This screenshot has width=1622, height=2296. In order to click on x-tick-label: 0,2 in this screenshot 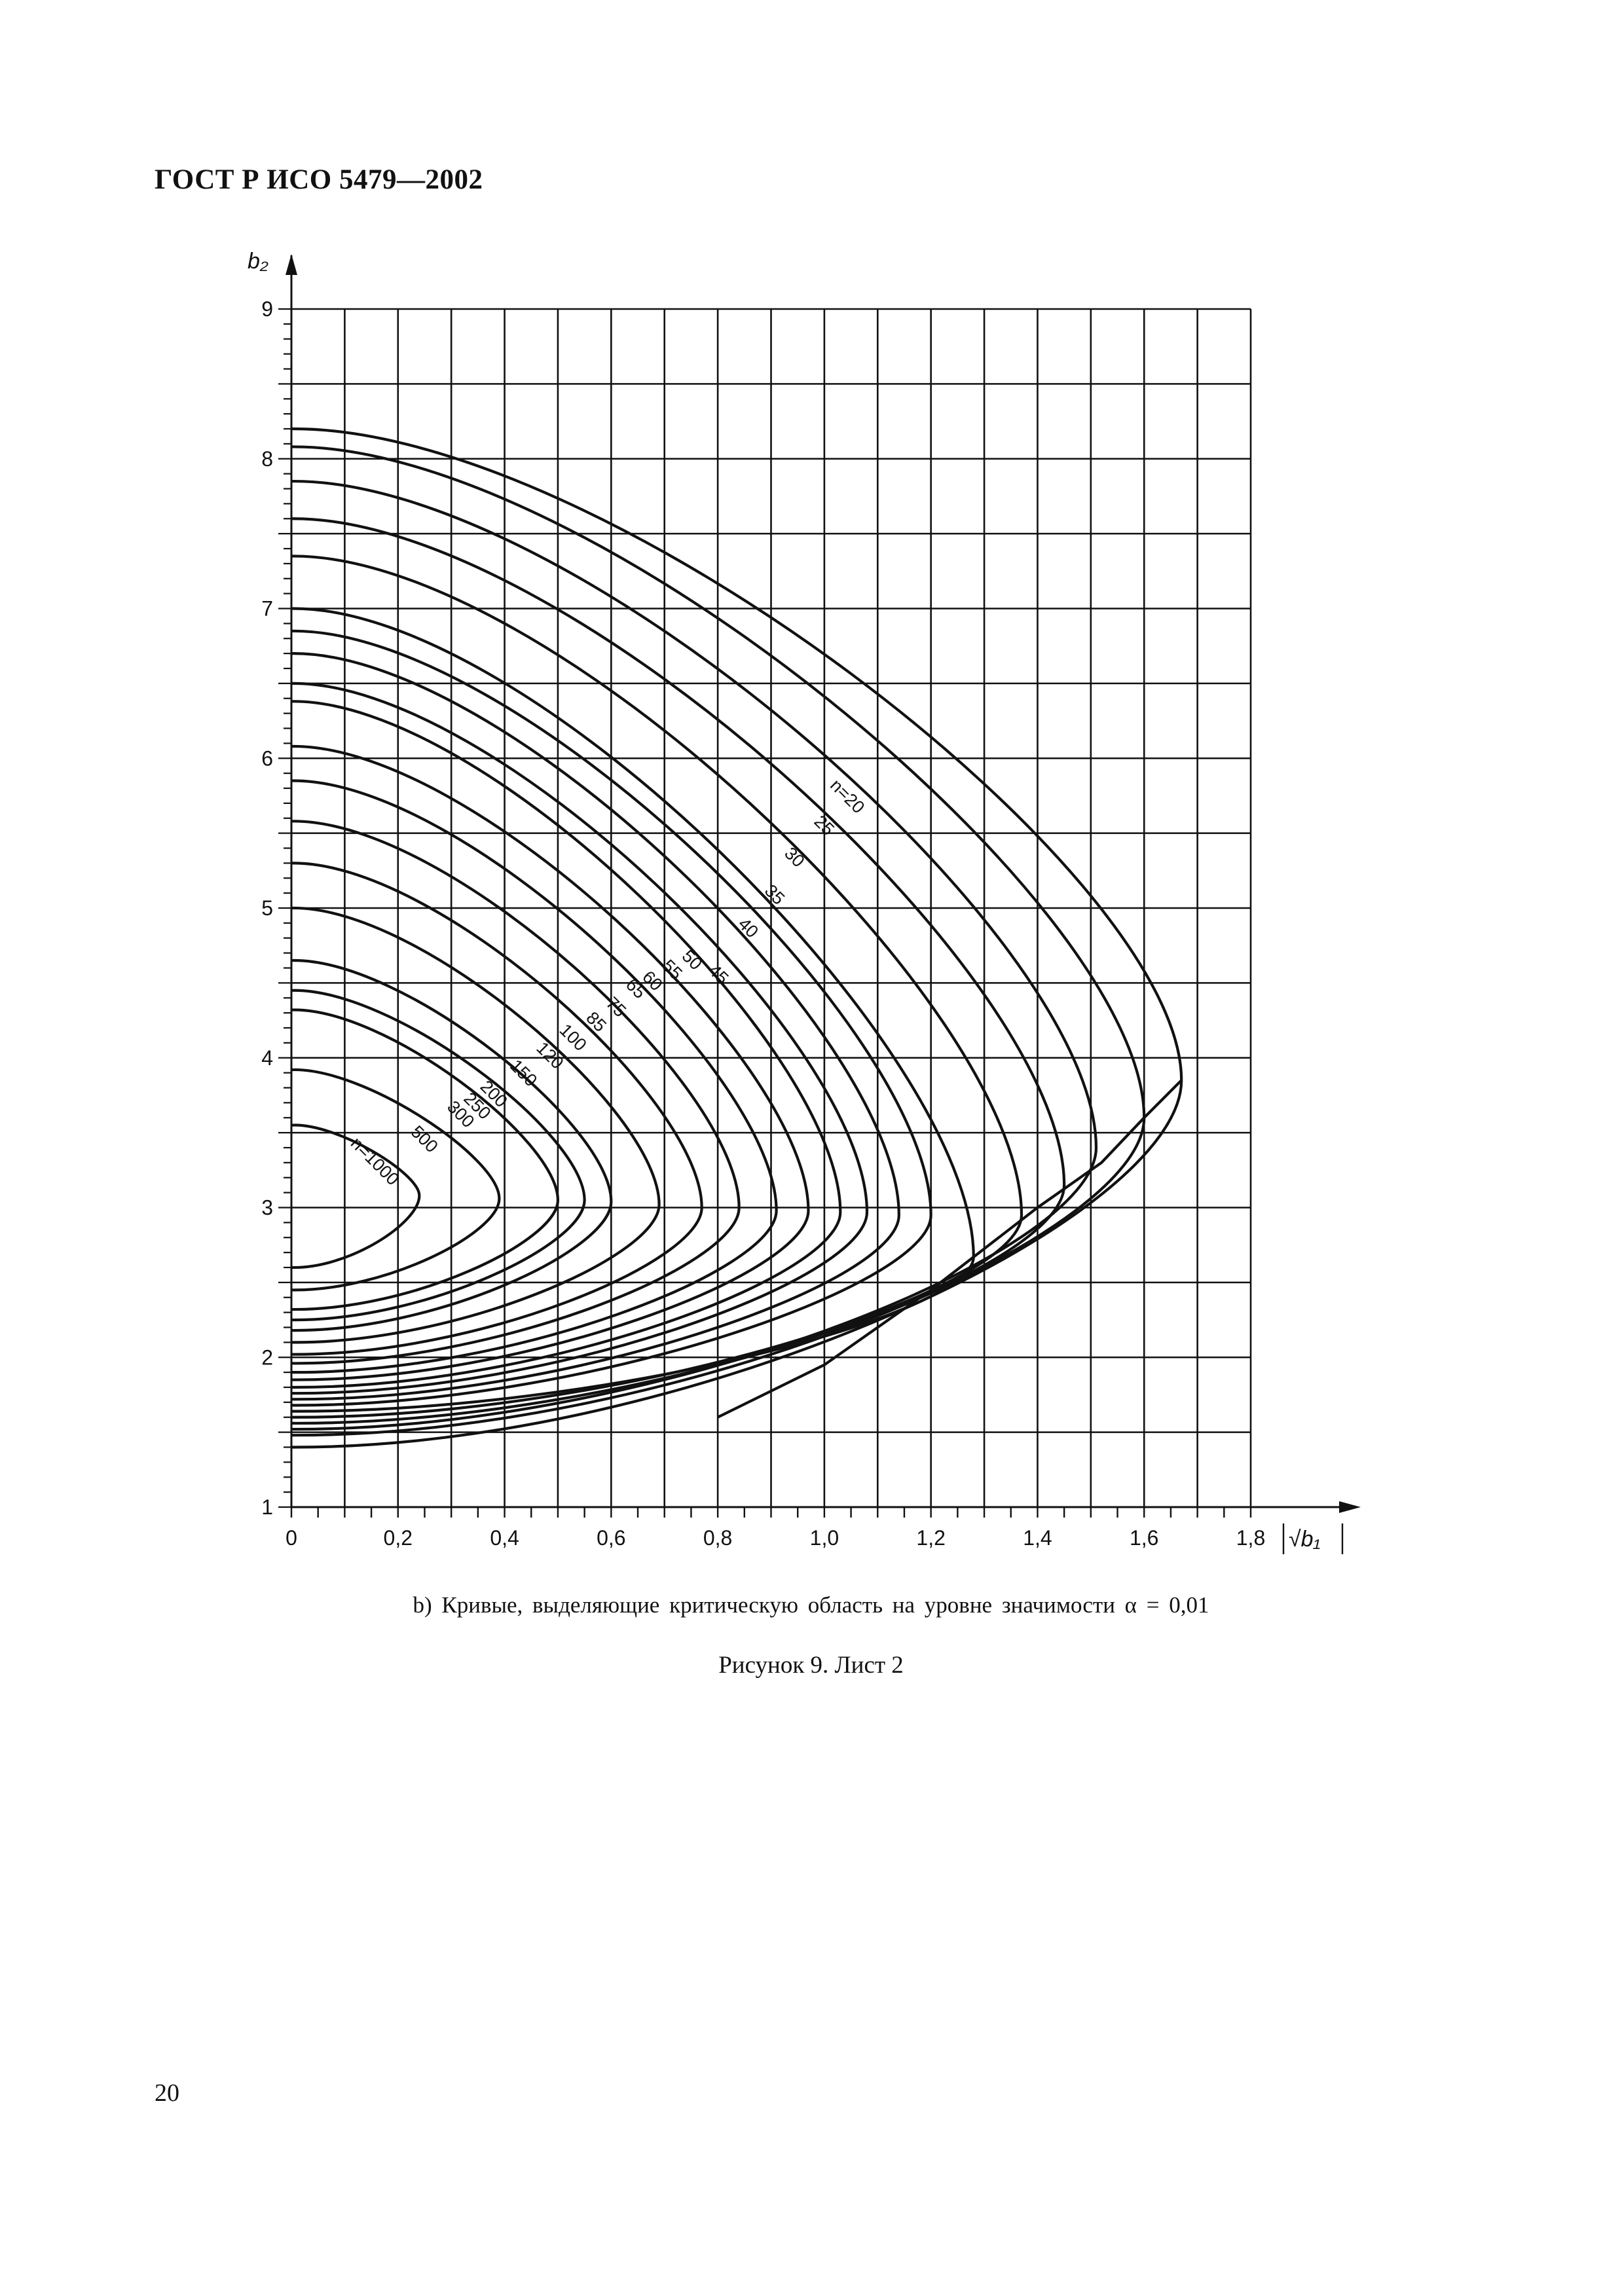, I will do `click(398, 1538)`.